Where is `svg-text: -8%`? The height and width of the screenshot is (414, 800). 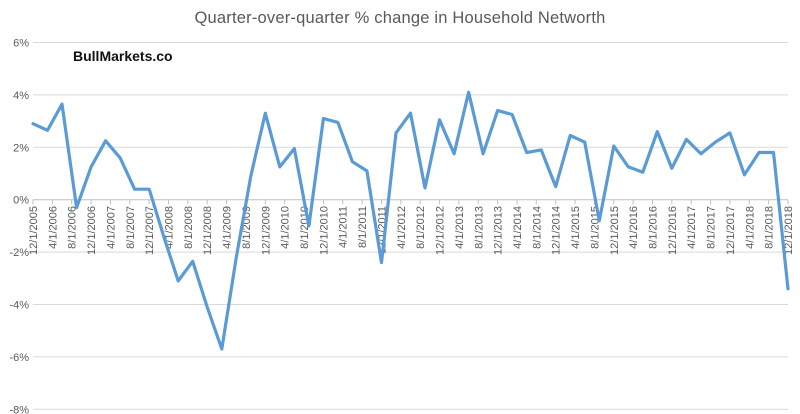 svg-text: -8% is located at coordinates (19, 409).